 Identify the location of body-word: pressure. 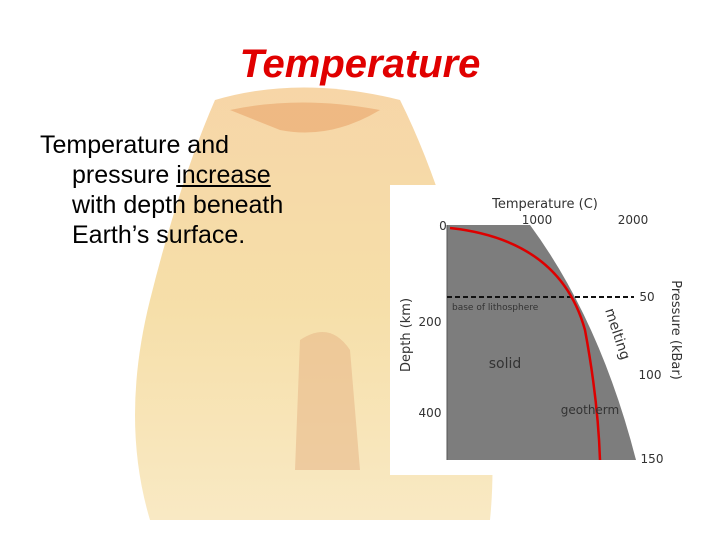
(121, 175).